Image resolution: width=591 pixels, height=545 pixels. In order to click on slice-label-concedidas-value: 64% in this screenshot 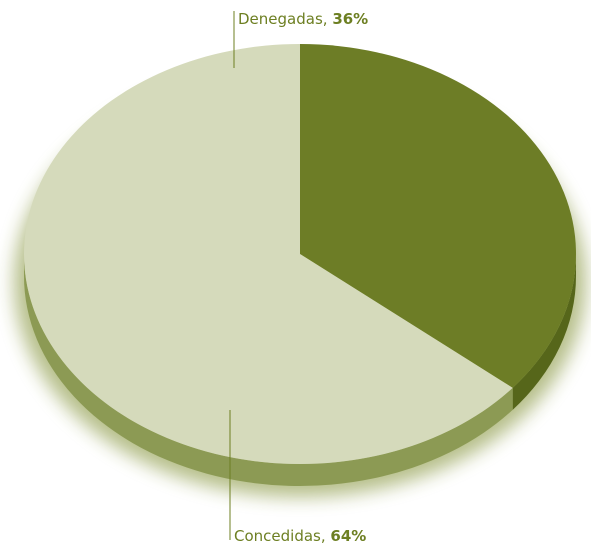, I will do `click(348, 536)`.